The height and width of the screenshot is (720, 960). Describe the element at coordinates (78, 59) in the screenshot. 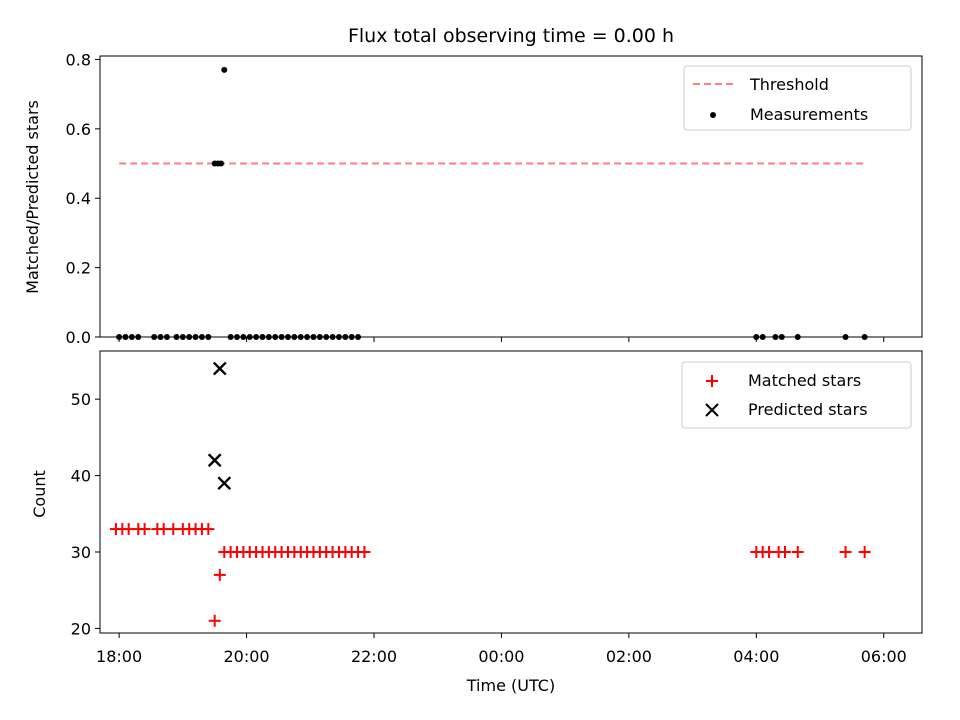

I see `top-y-tick-label: 0.8` at that location.